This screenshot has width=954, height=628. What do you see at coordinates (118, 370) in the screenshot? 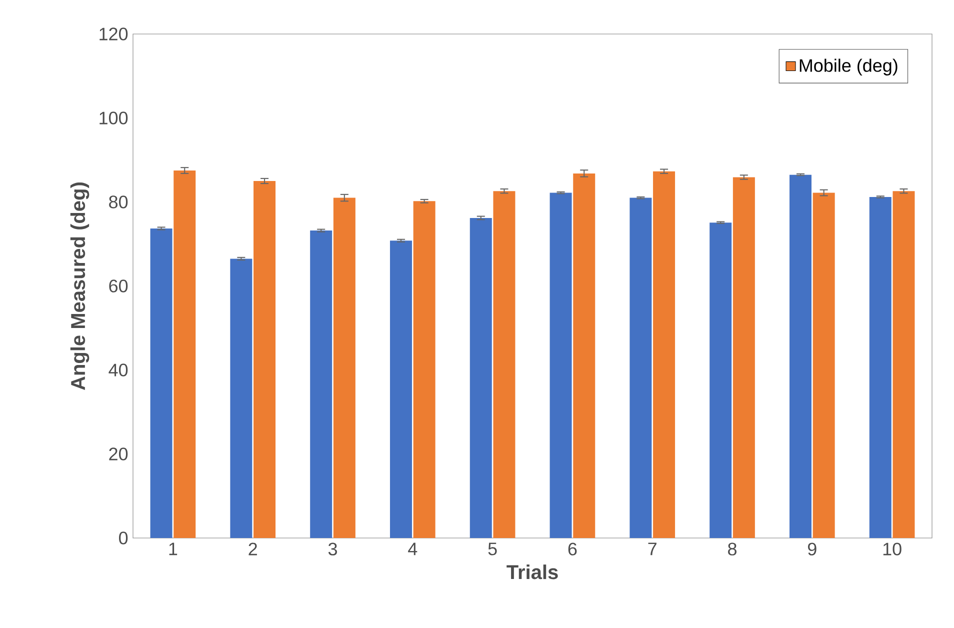
I see `y-tick-label: 40` at bounding box center [118, 370].